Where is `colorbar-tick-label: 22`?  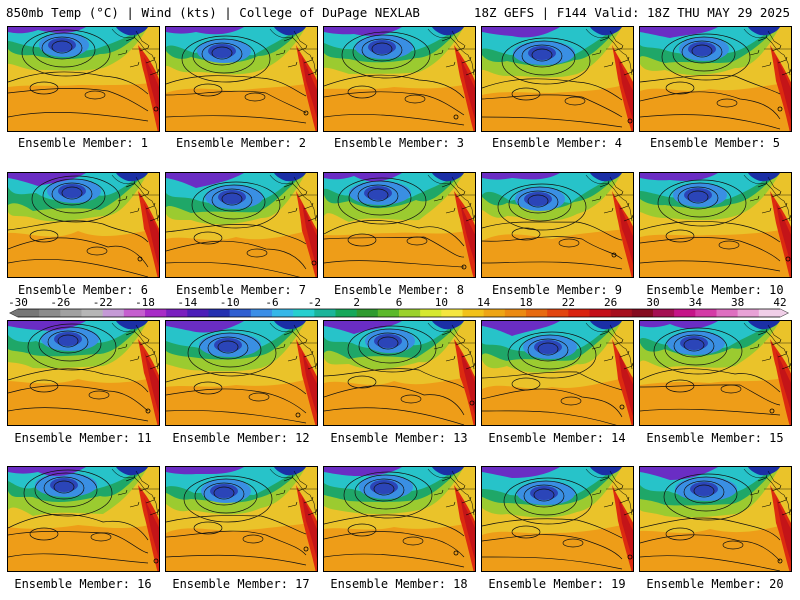
colorbar-tick-label: 22 is located at coordinates (568, 302).